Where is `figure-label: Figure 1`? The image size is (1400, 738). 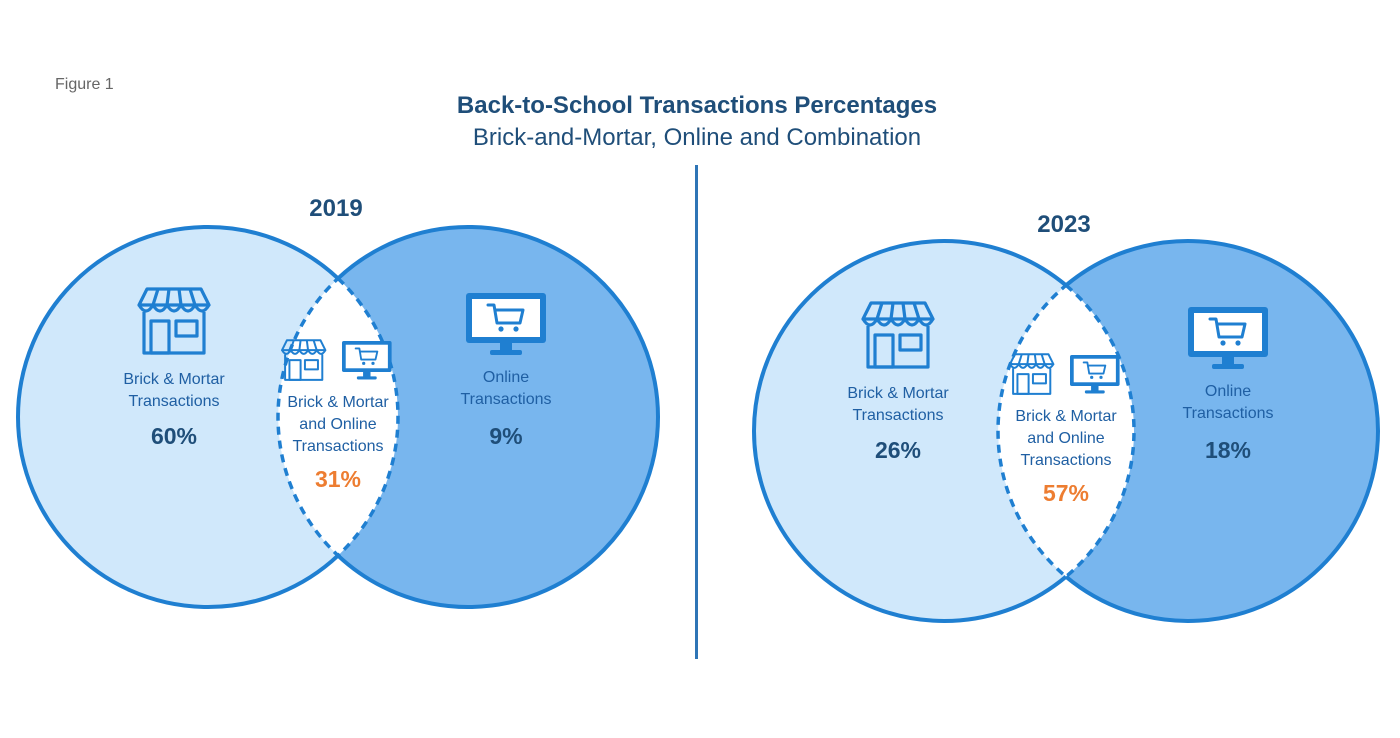
figure-label: Figure 1 is located at coordinates (84, 84).